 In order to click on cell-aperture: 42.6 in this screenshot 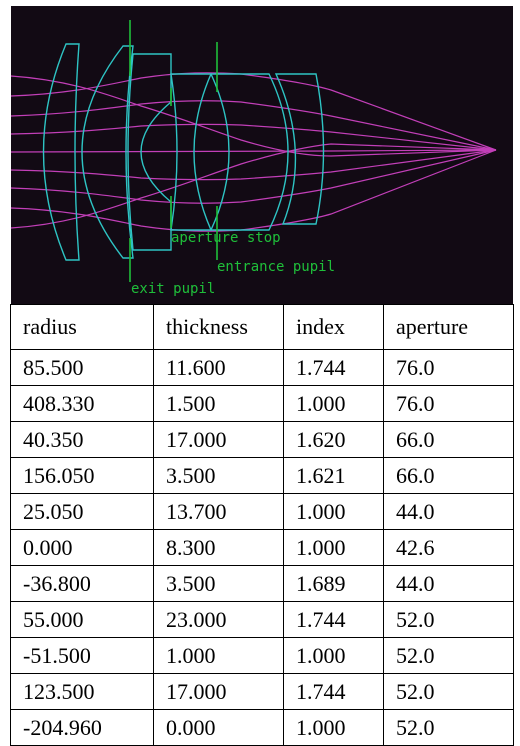, I will do `click(448, 547)`.